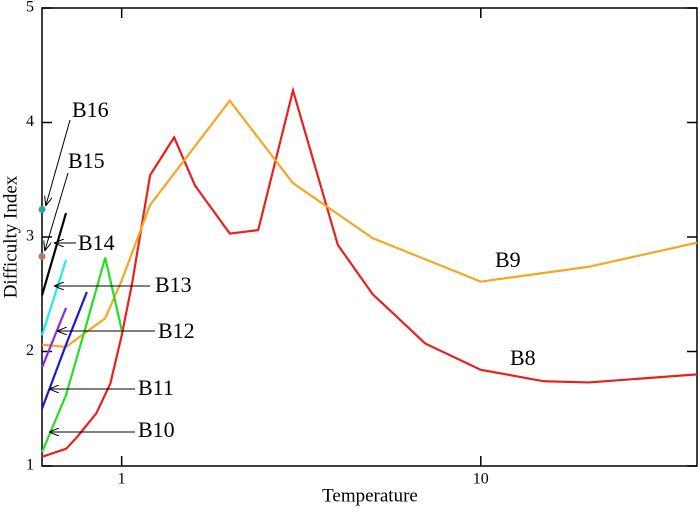 This screenshot has width=700, height=512. What do you see at coordinates (156, 429) in the screenshot?
I see `series-label: B10` at bounding box center [156, 429].